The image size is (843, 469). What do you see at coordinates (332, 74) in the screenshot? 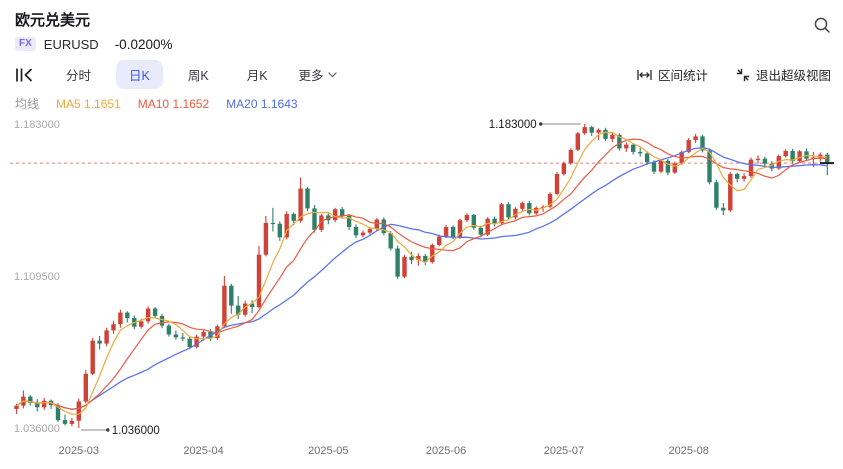
I see `chevron-down-icon` at bounding box center [332, 74].